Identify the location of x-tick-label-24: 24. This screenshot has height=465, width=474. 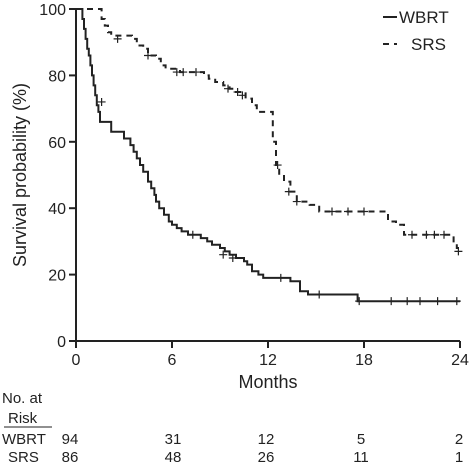
(460, 360).